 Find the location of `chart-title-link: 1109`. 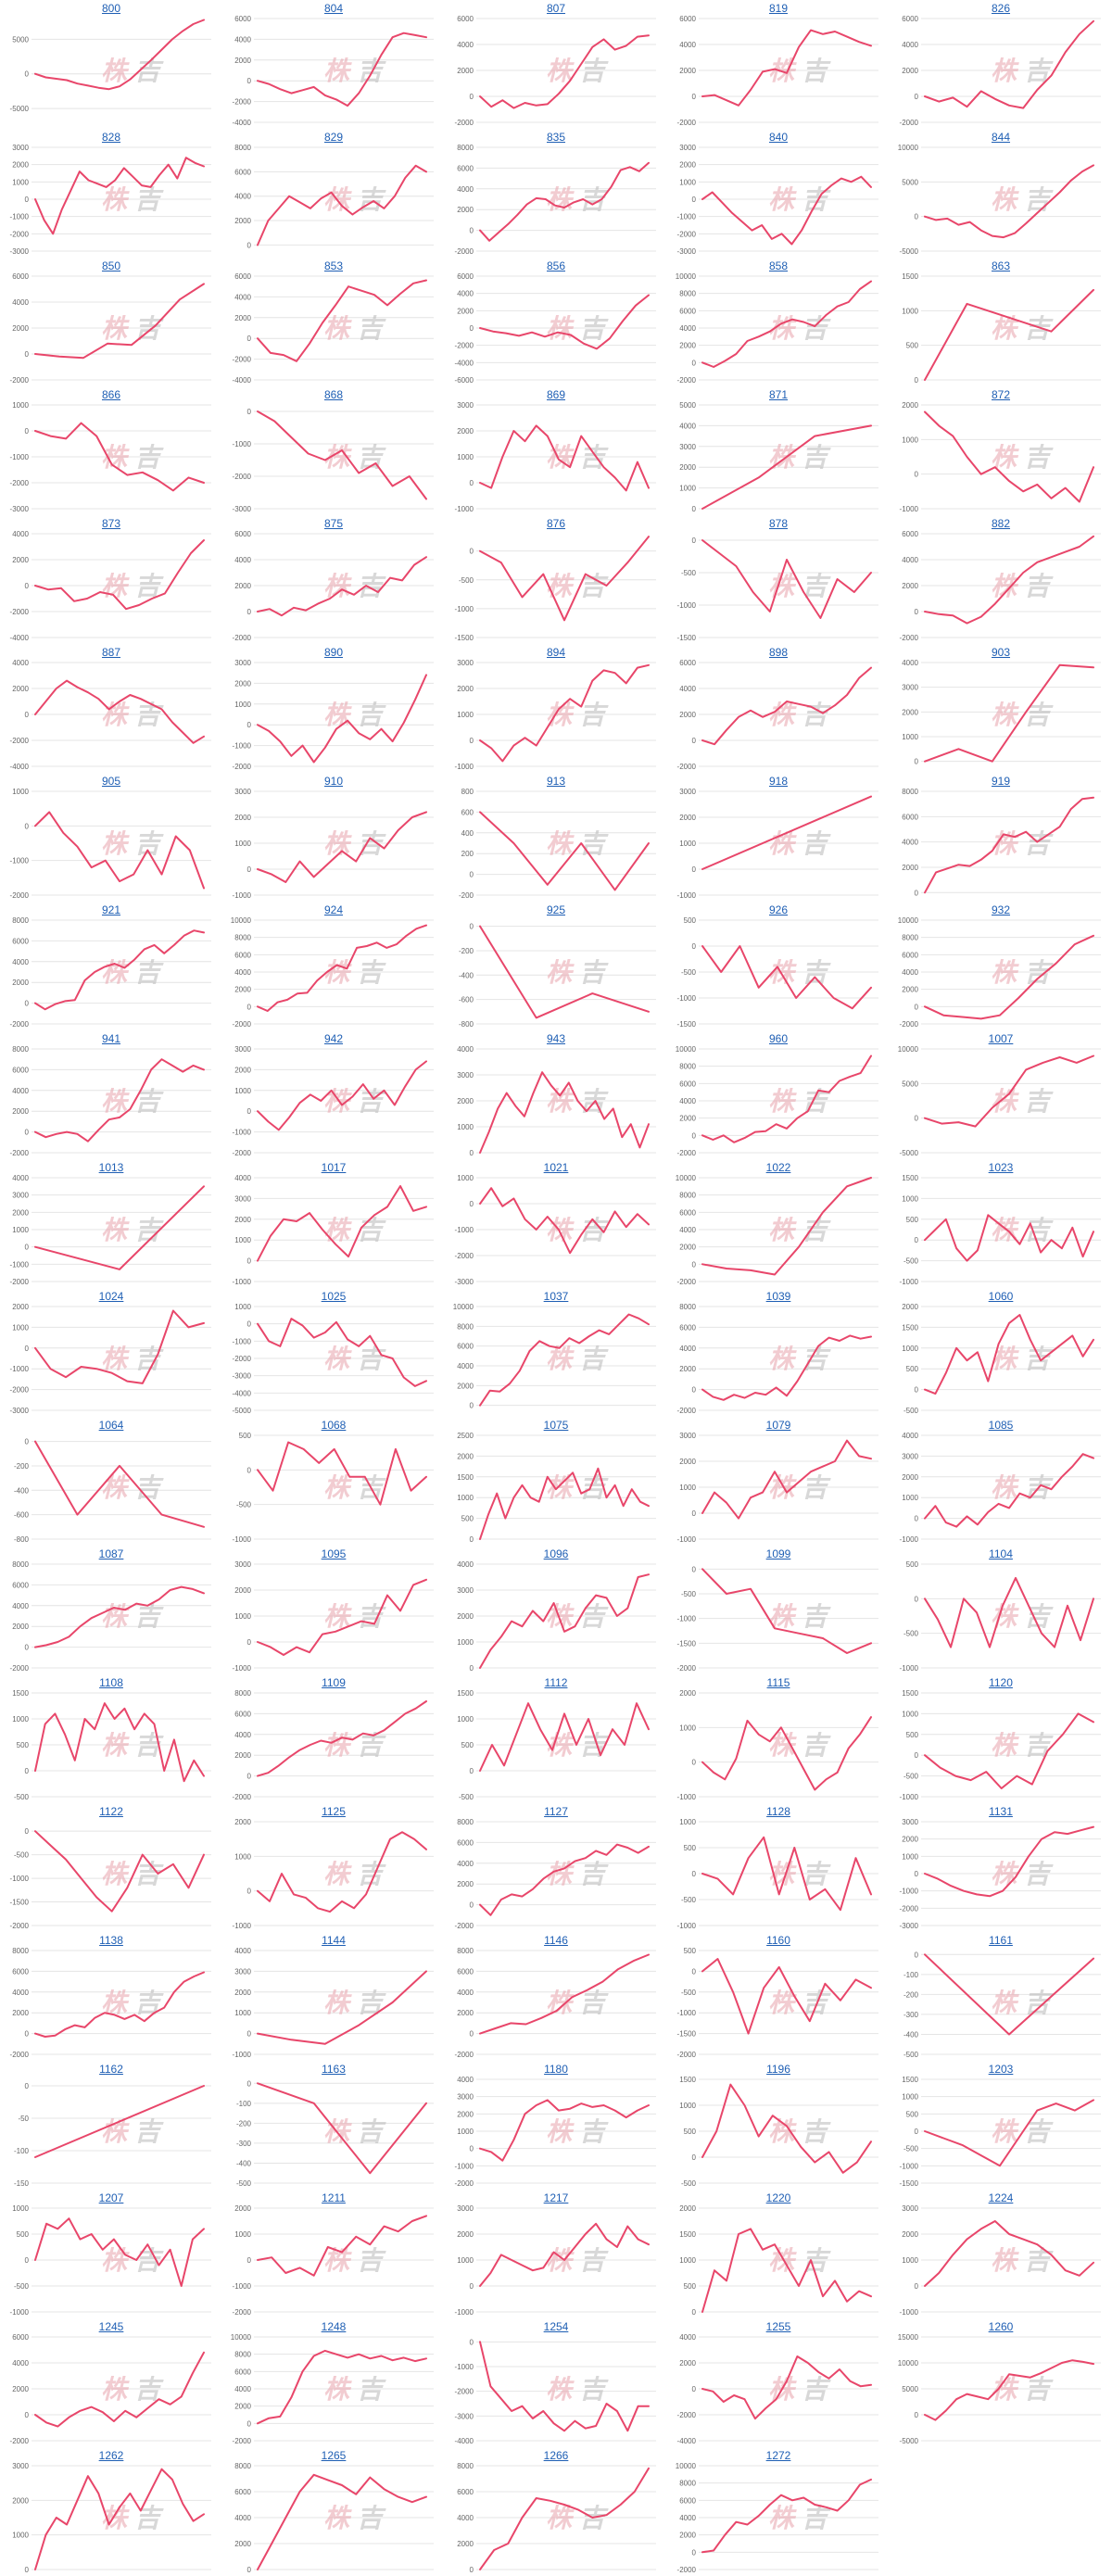

chart-title-link: 1109 is located at coordinates (334, 1682).